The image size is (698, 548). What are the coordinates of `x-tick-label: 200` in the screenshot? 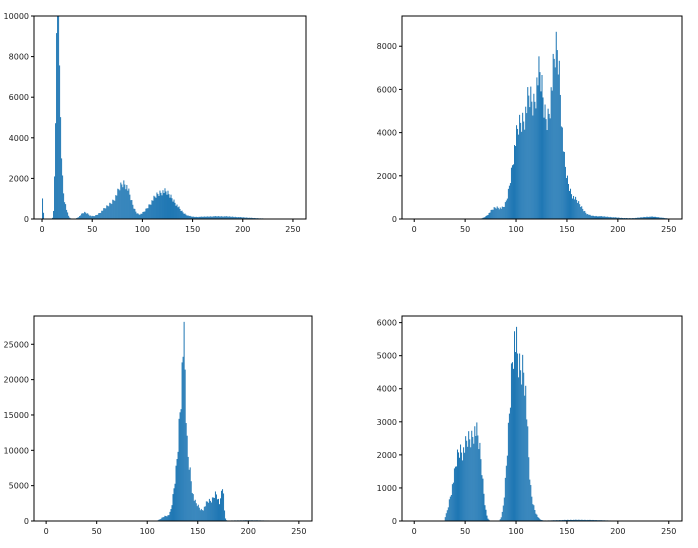 It's located at (617, 531).